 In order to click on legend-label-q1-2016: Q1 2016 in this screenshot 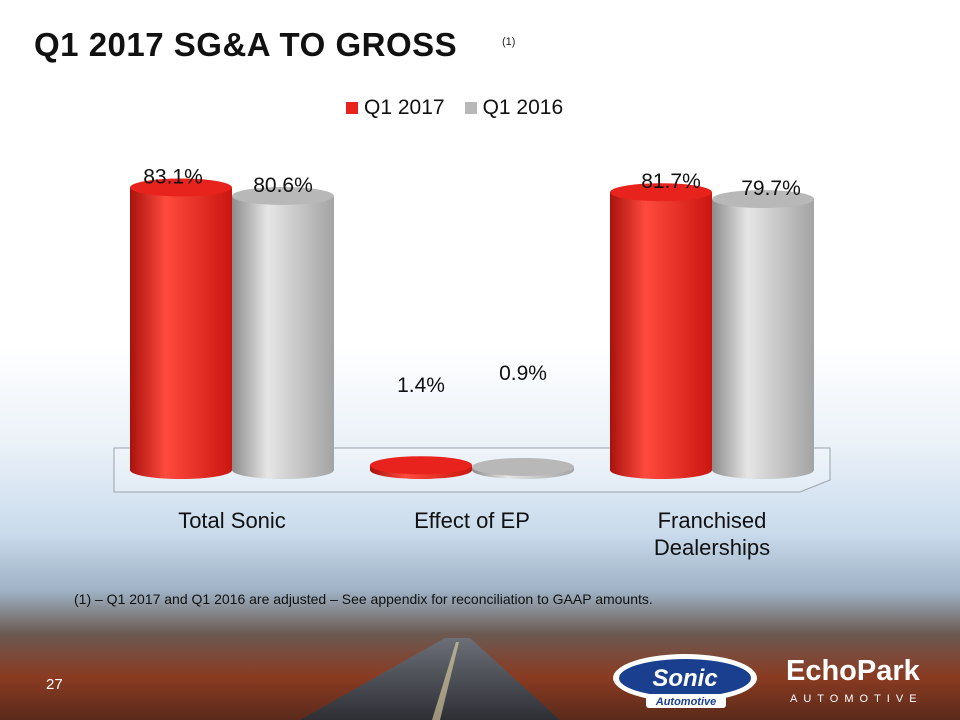, I will do `click(523, 107)`.